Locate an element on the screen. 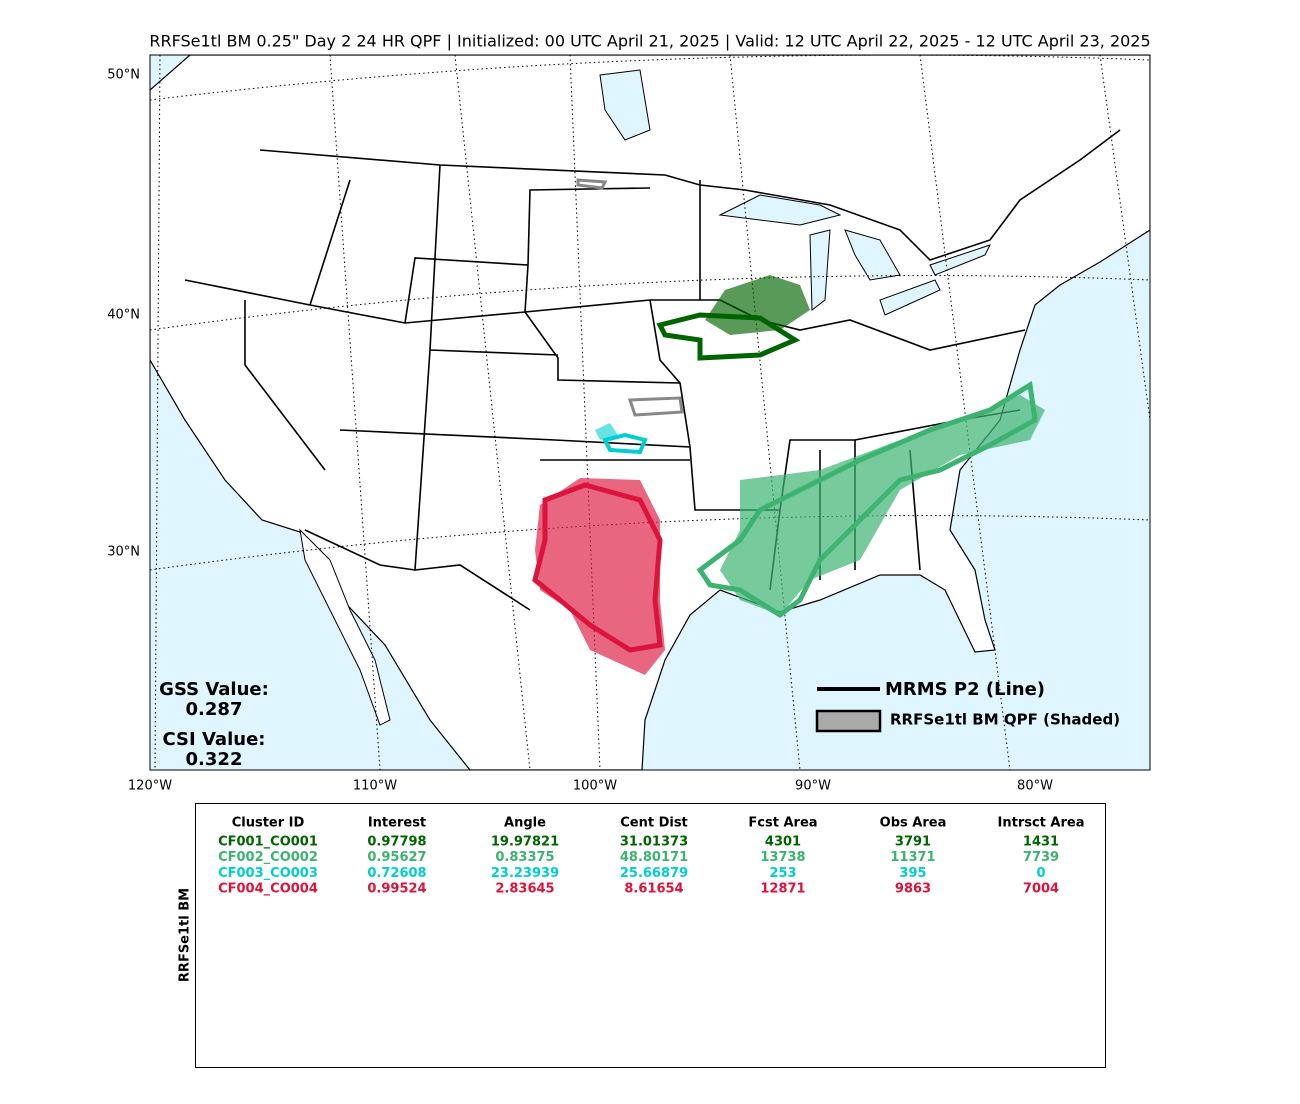 The image size is (1300, 1104). lon-label: 90°W is located at coordinates (813, 786).